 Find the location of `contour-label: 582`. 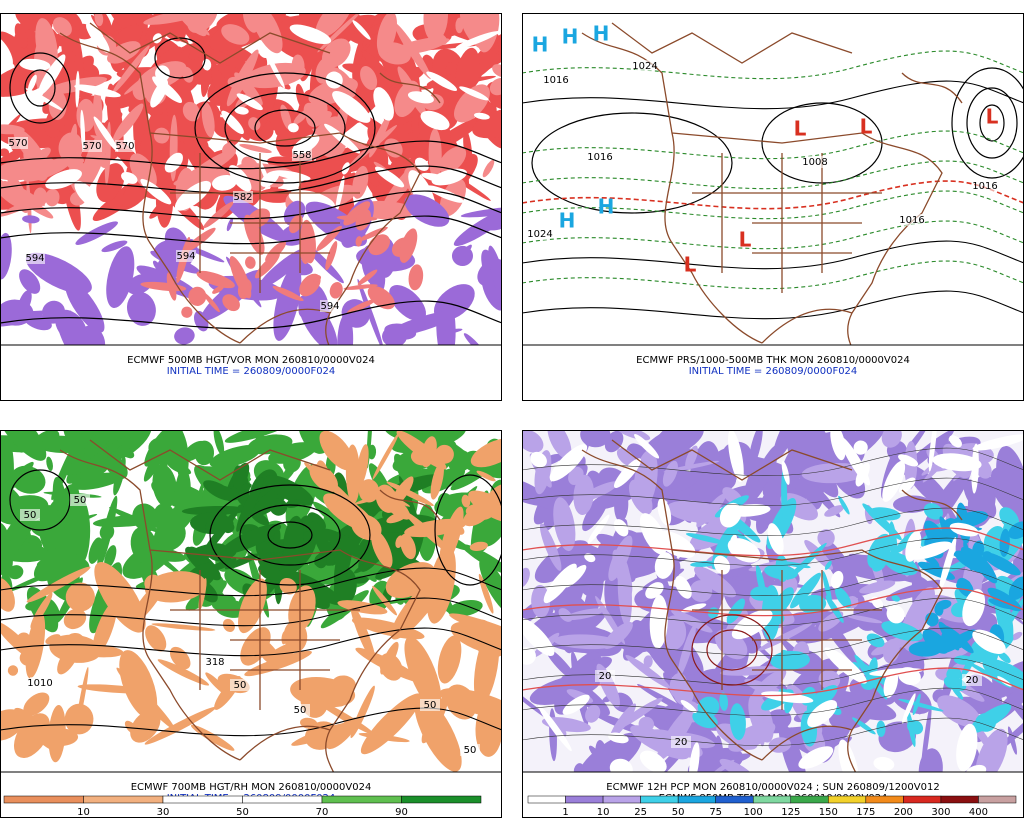

contour-label: 582 is located at coordinates (242, 197).